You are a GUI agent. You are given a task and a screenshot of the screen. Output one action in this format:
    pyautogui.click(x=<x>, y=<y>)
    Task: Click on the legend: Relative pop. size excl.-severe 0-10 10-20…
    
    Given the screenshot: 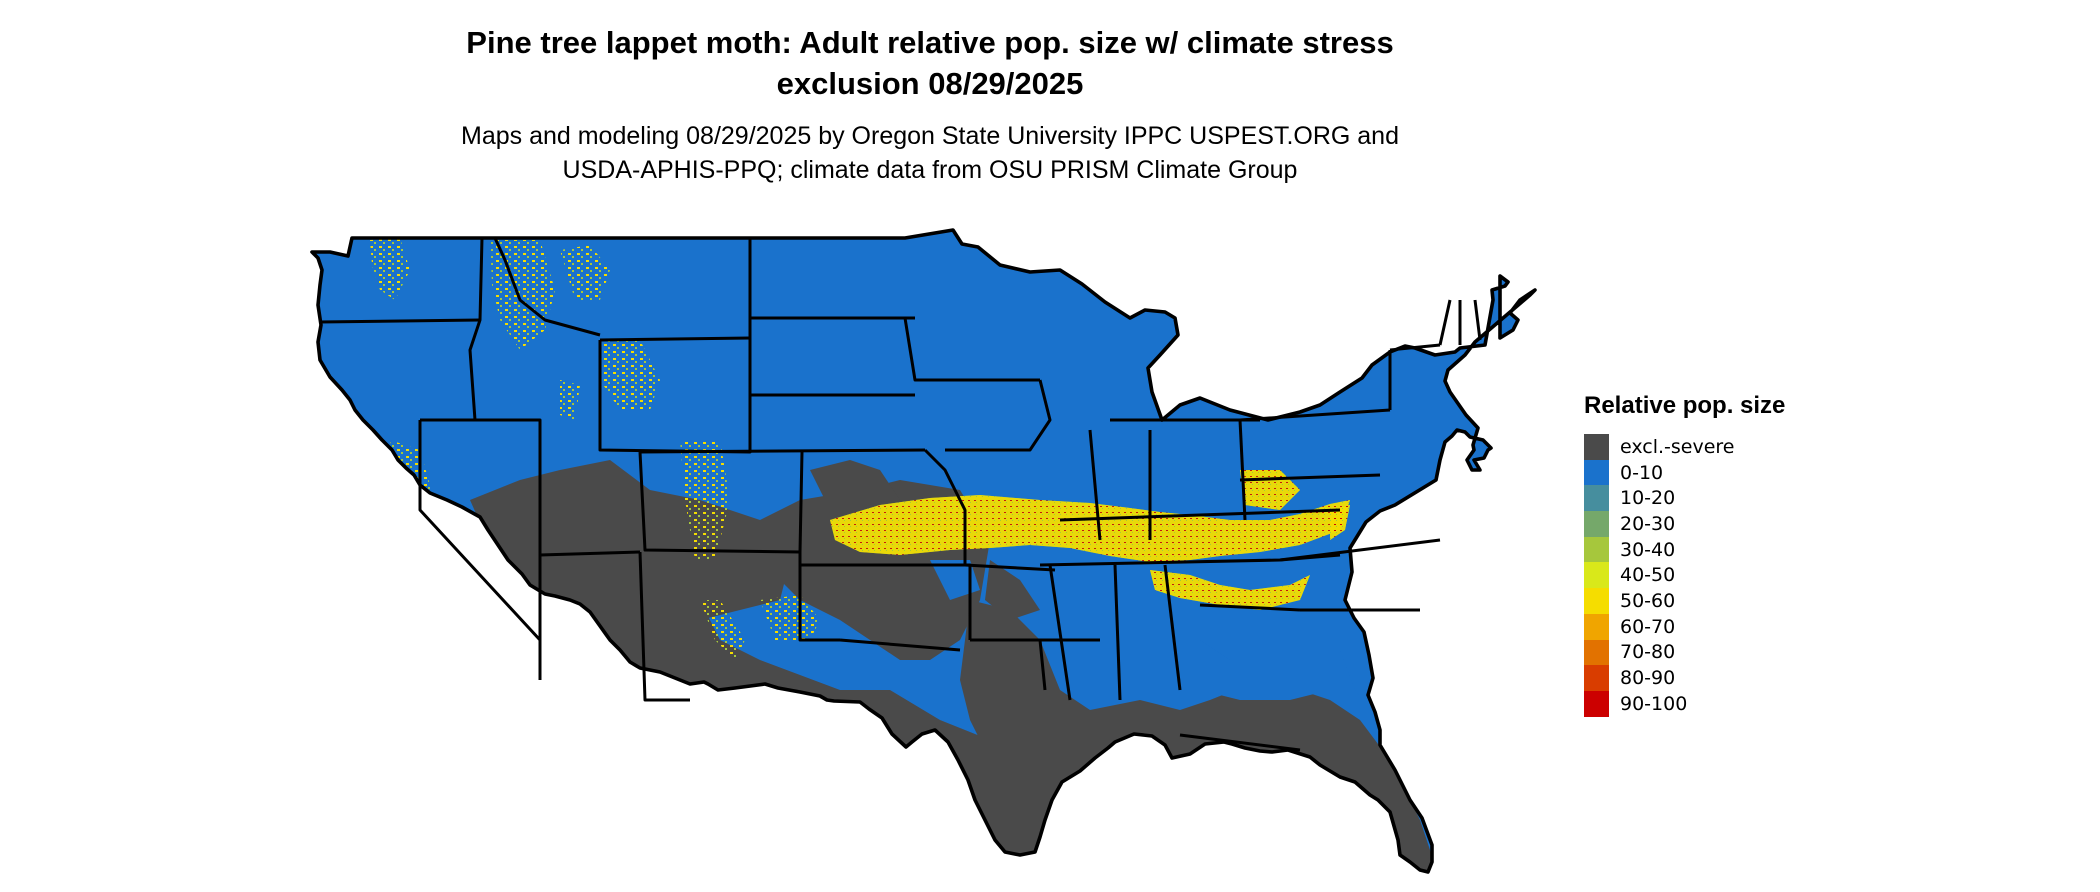 What is the action you would take?
    pyautogui.click(x=1684, y=554)
    